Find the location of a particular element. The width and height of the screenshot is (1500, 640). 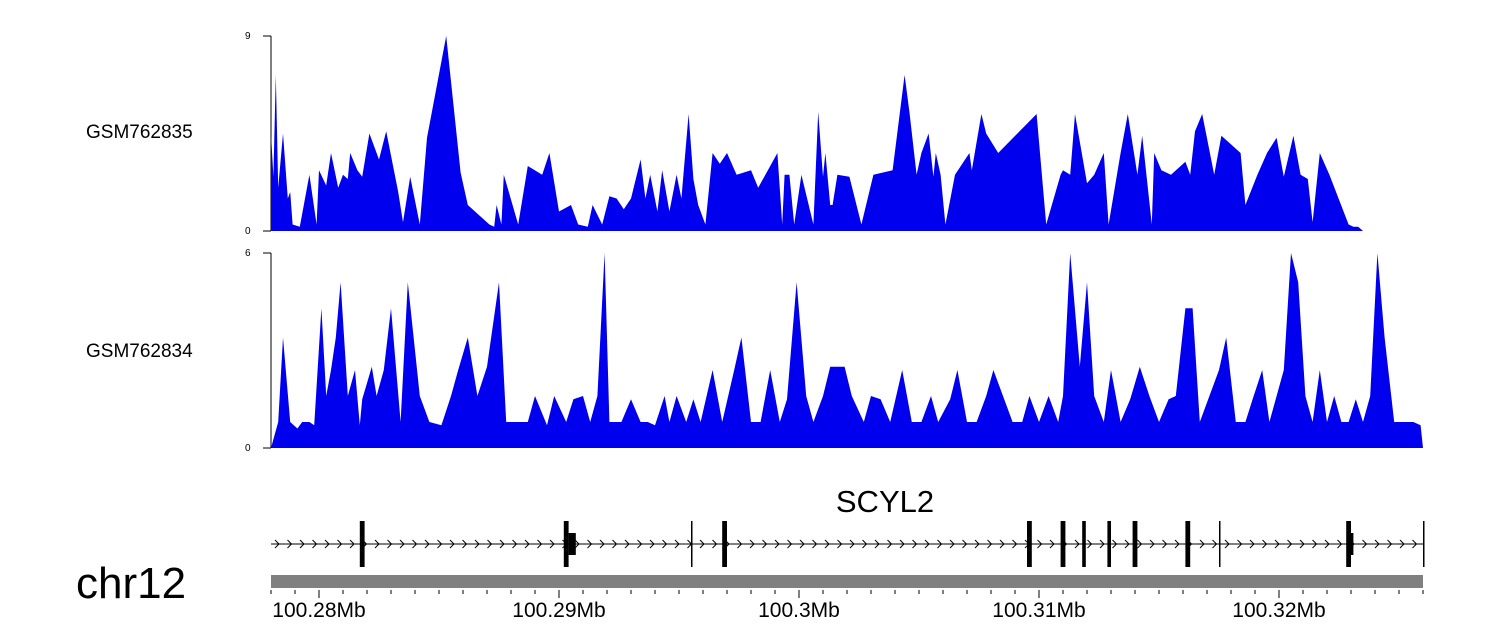

strand-arrows is located at coordinates (846, 544).